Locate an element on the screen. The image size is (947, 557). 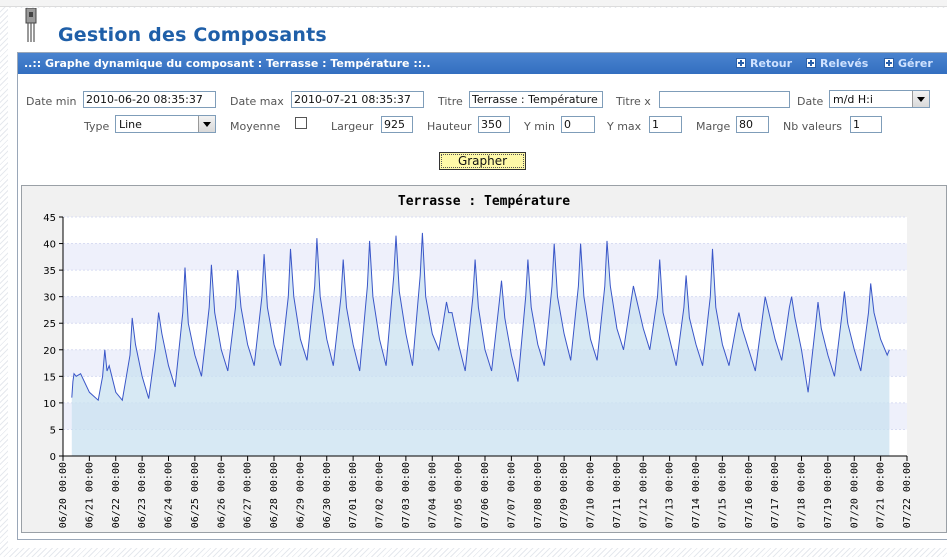
x-tick-label: 06/28 00:00 is located at coordinates (274, 495).